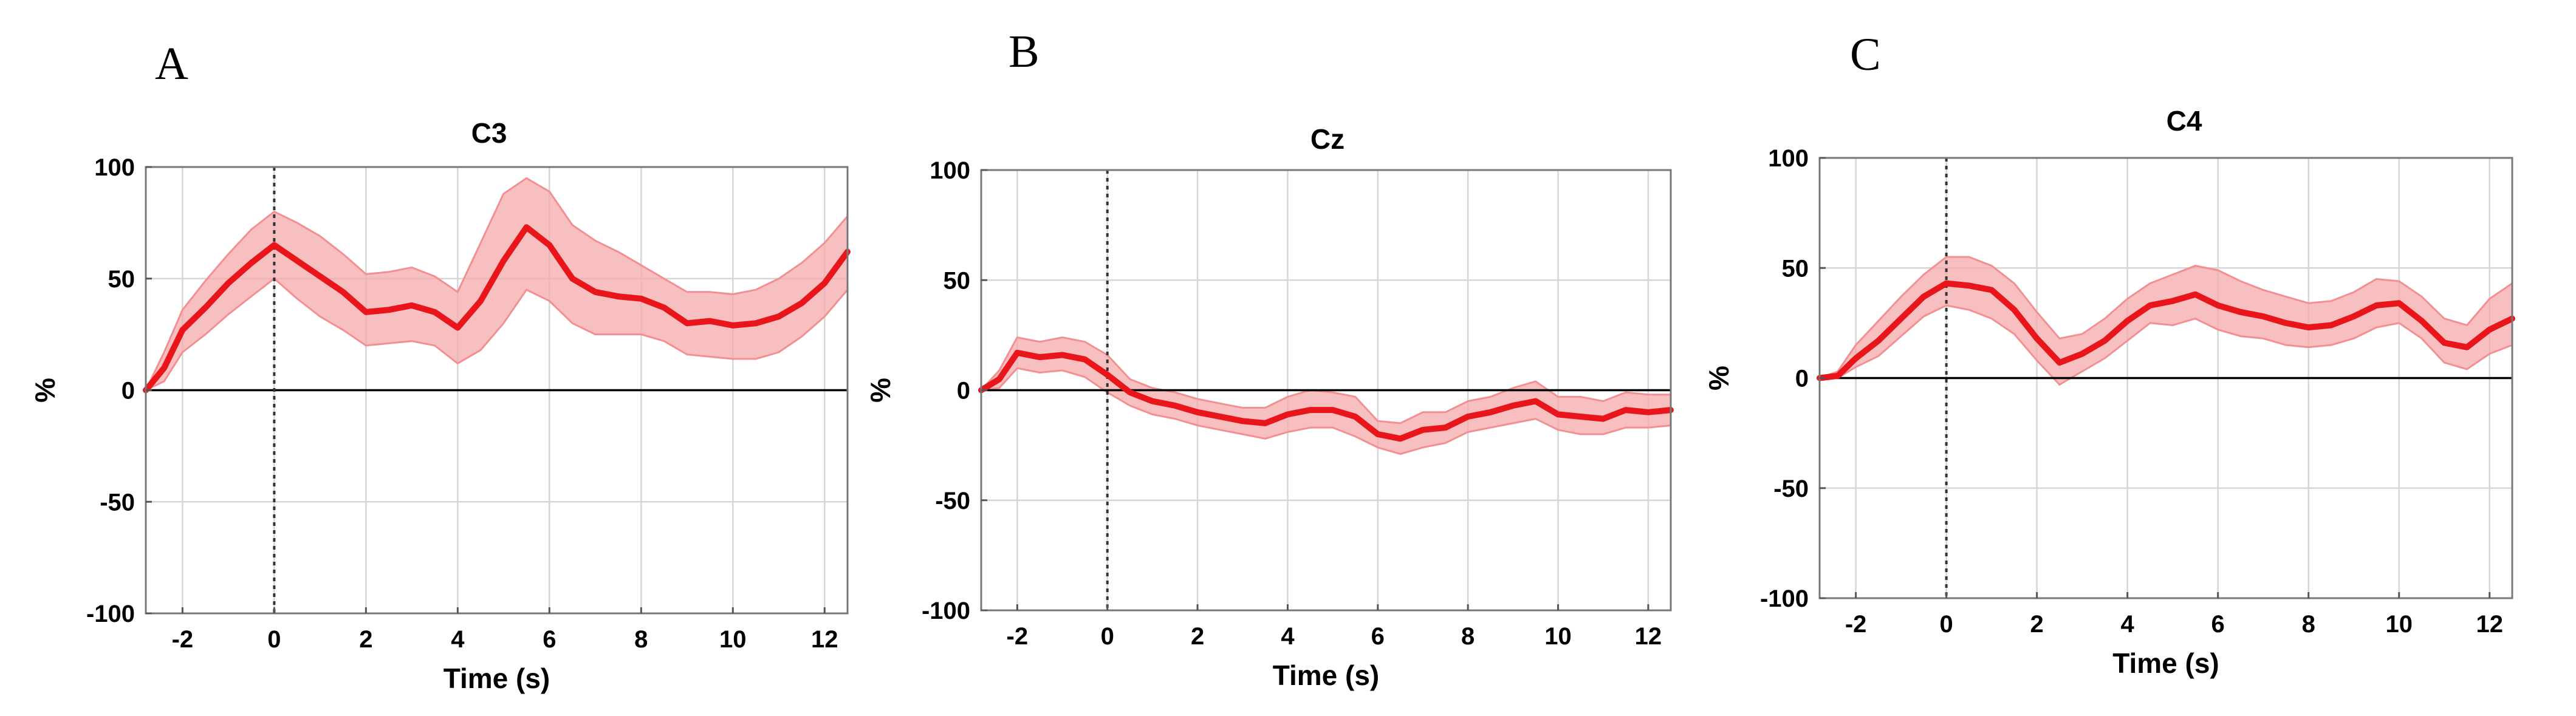 This screenshot has height=716, width=2576. Describe the element at coordinates (1024, 51) in the screenshot. I see `panel-letter: B` at that location.